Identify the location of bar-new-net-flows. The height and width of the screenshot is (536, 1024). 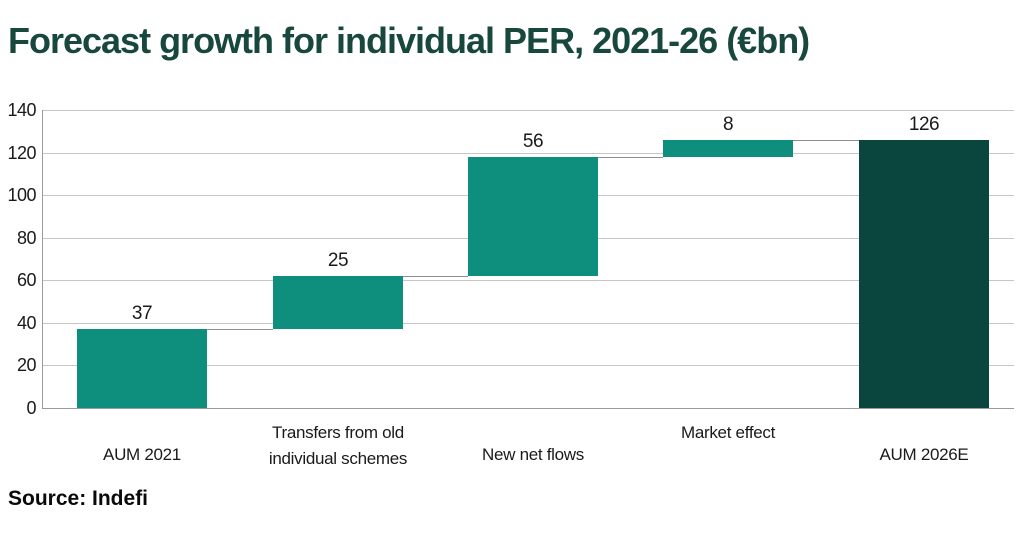
(533, 216).